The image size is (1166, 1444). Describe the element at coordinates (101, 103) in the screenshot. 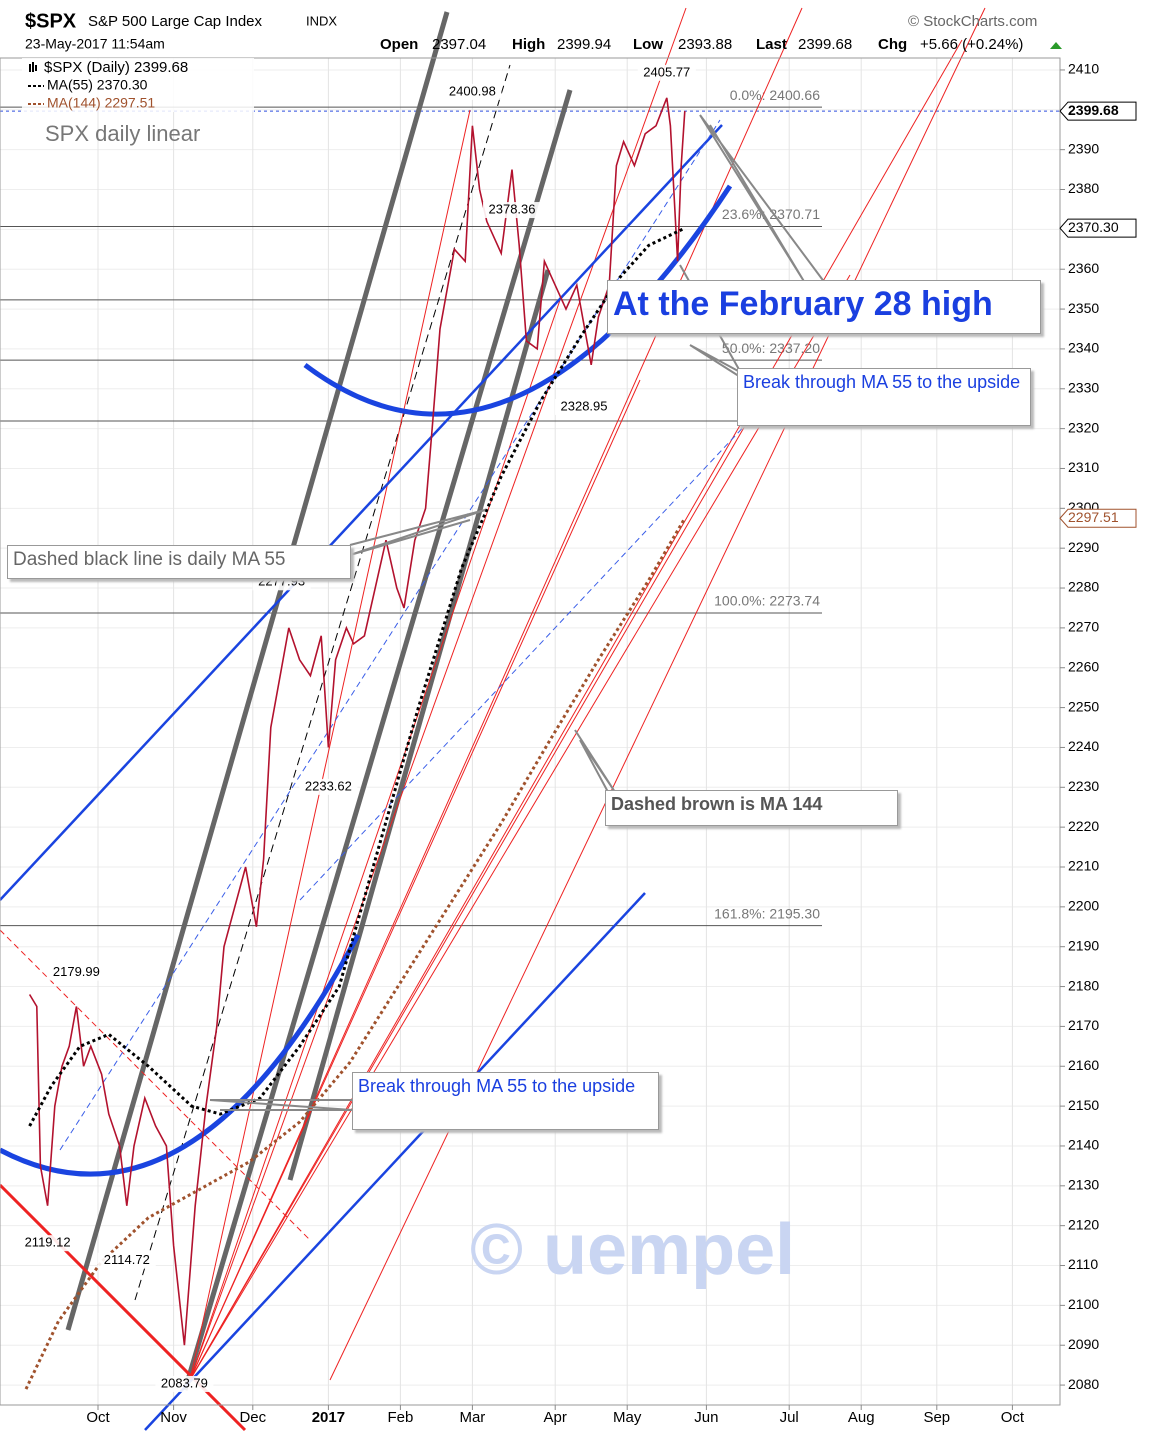

I see `legend-entry: MA(144) 2297.51` at that location.